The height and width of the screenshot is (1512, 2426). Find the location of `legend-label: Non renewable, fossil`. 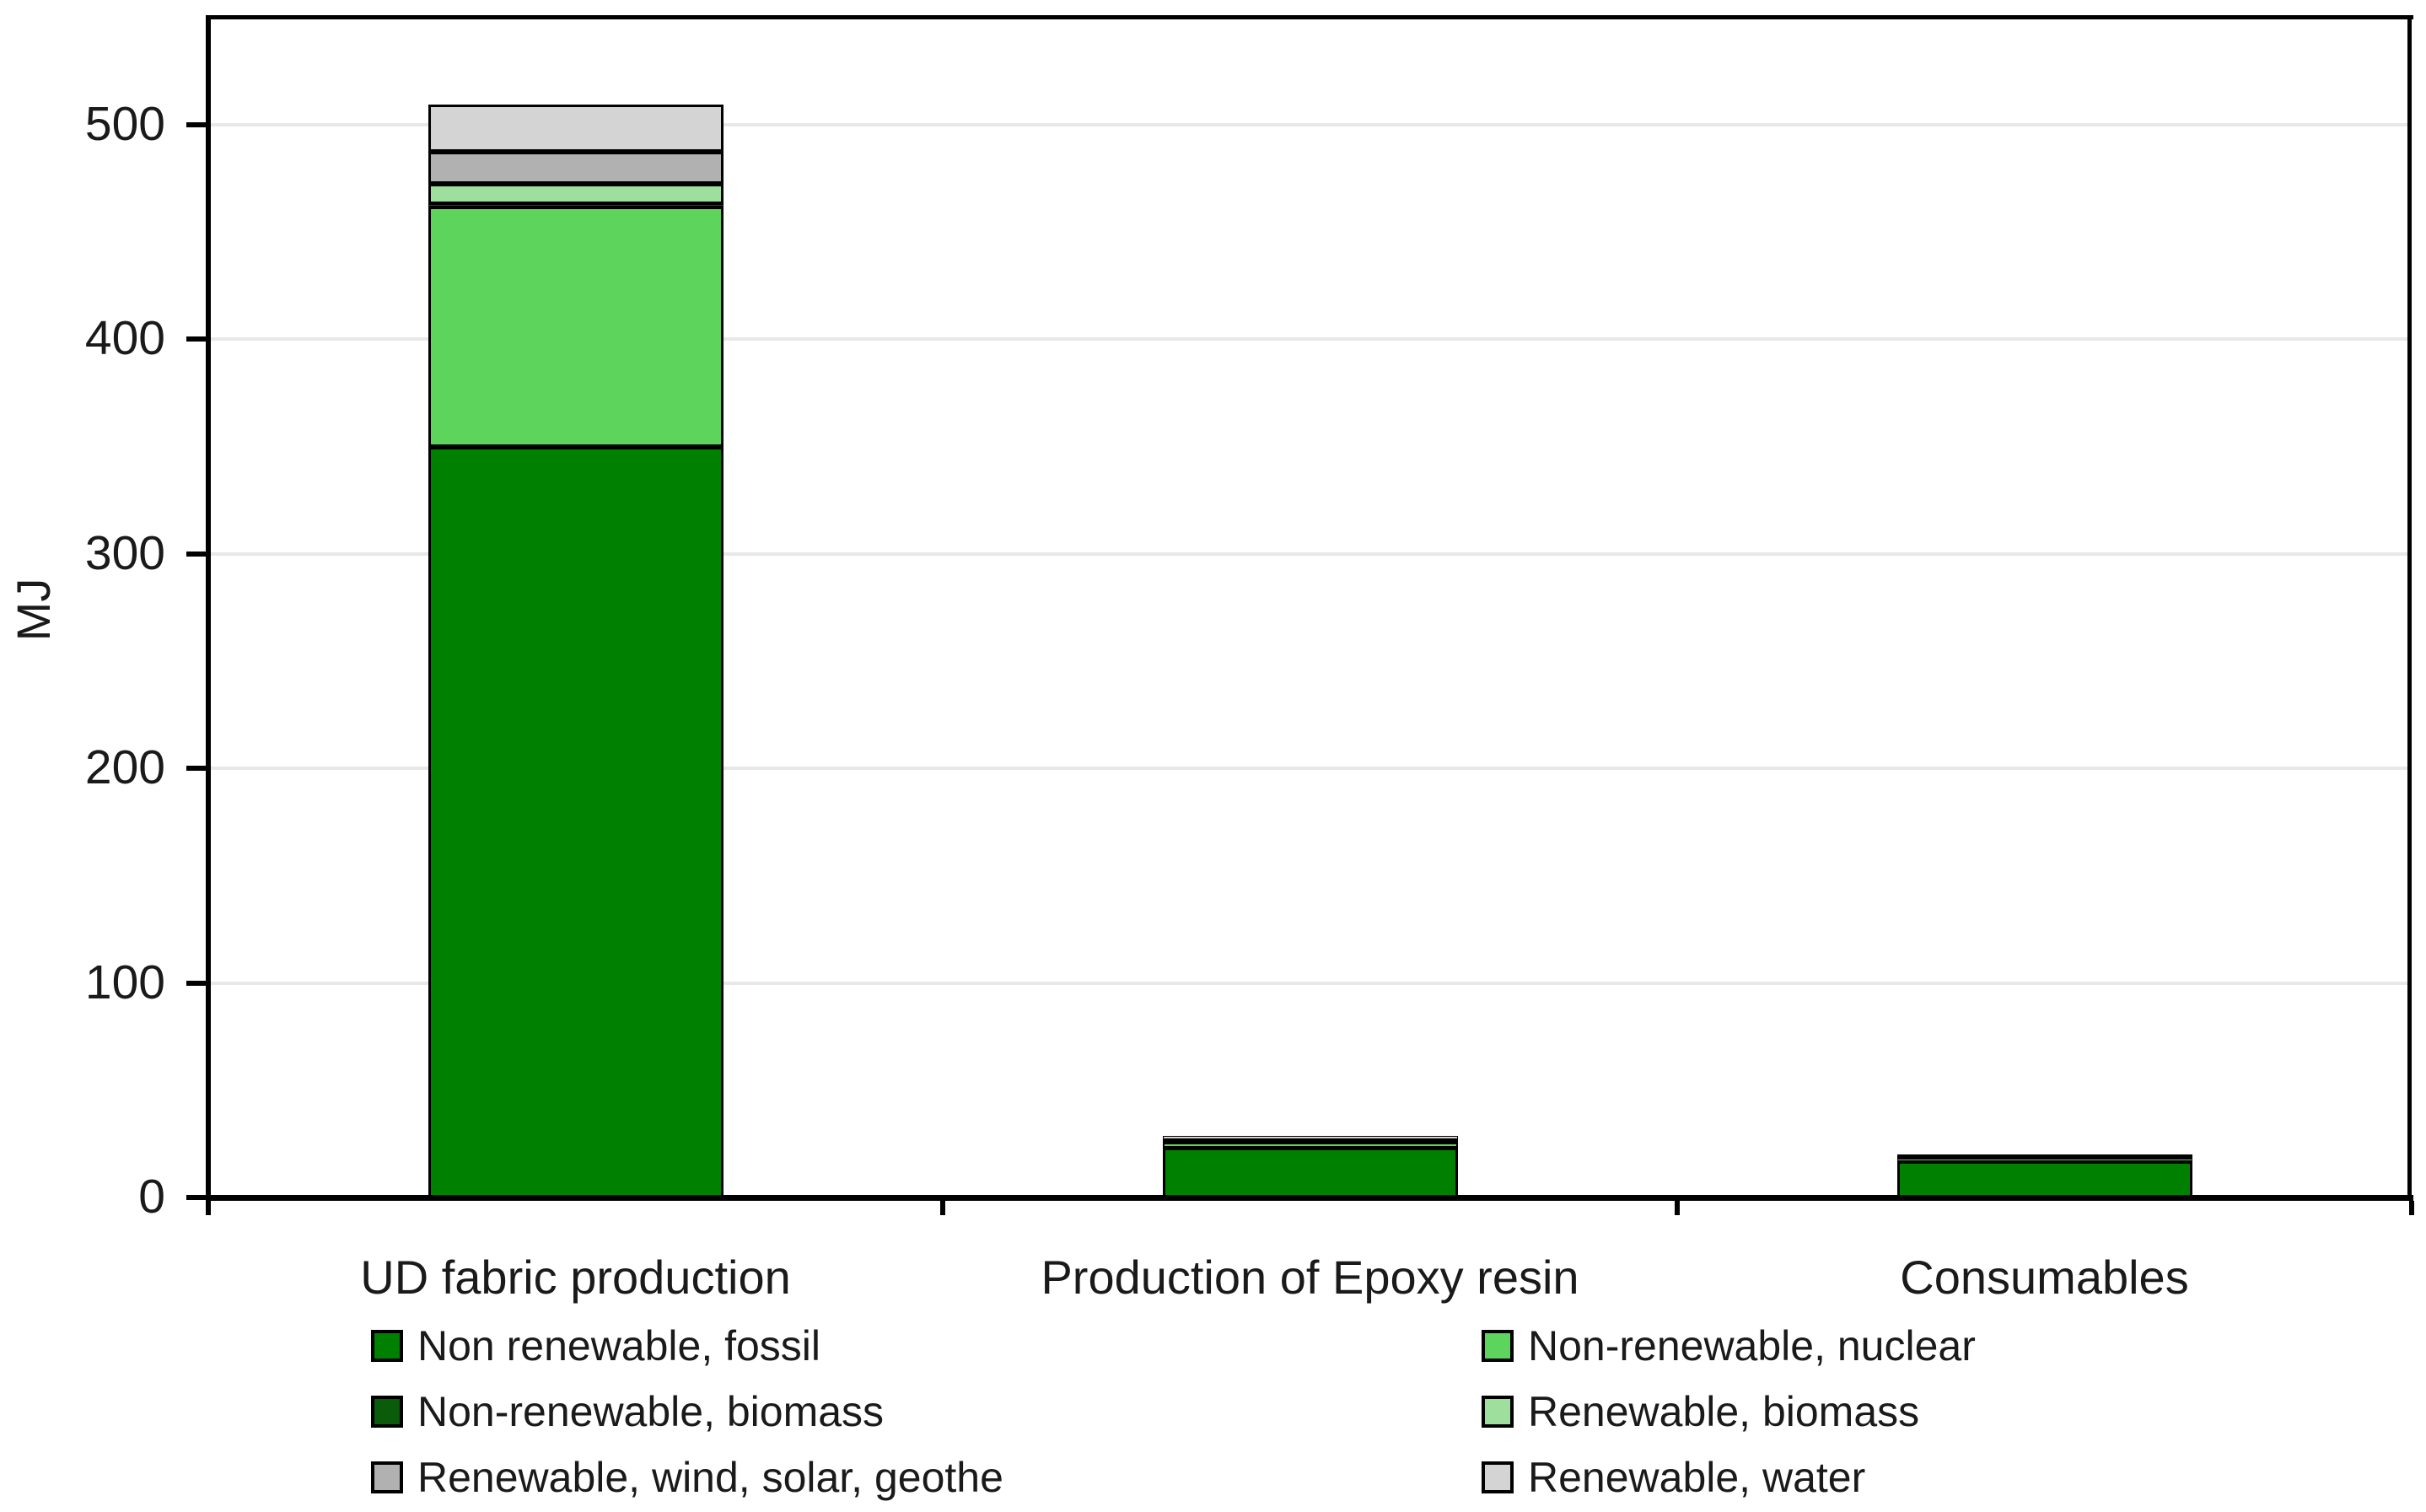

legend-label: Non renewable, fossil is located at coordinates (619, 1345).